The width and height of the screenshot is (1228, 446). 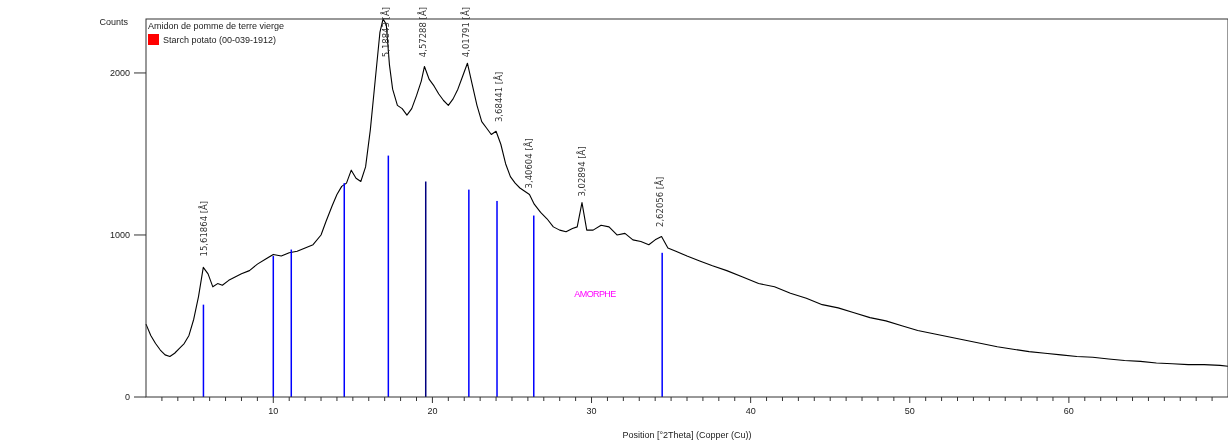 What do you see at coordinates (687, 435) in the screenshot?
I see `x-axis-title: Position [°2Theta] (Copper (Cu))` at bounding box center [687, 435].